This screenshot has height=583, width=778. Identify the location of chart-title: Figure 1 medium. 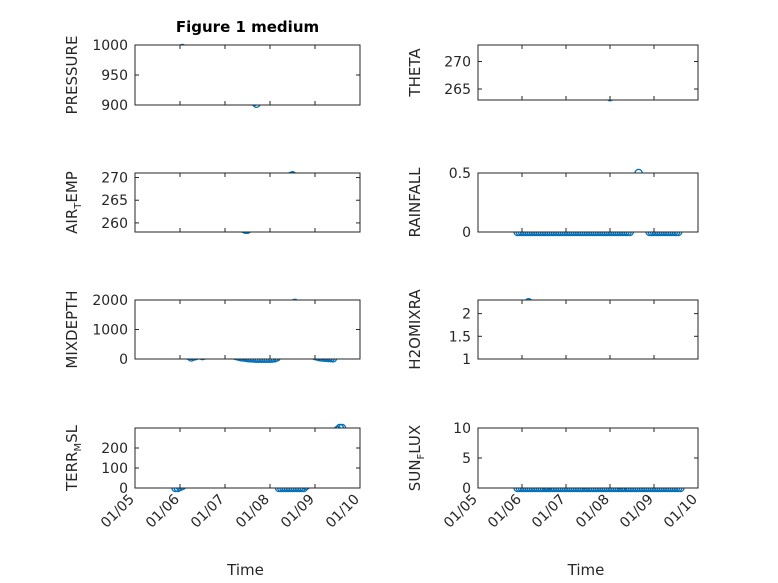
(247, 27).